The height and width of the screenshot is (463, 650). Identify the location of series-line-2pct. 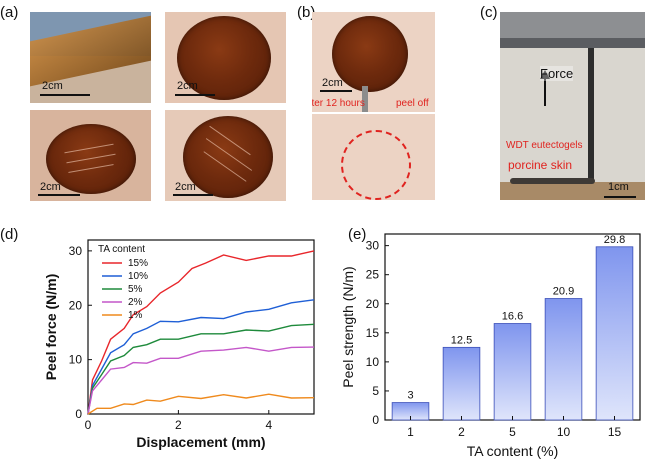
(201, 380).